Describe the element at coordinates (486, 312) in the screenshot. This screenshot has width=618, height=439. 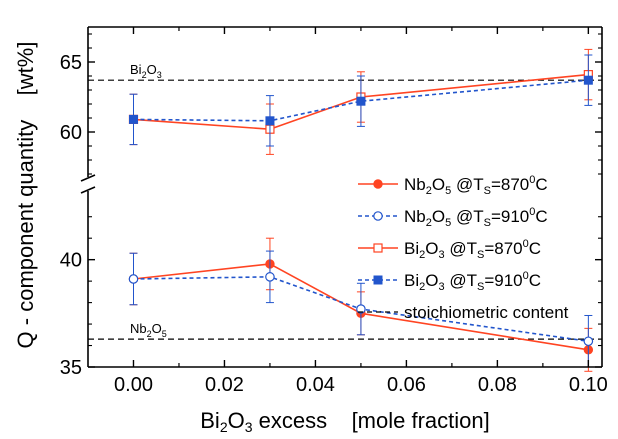
I see `legend-label: stoichiometric content` at that location.